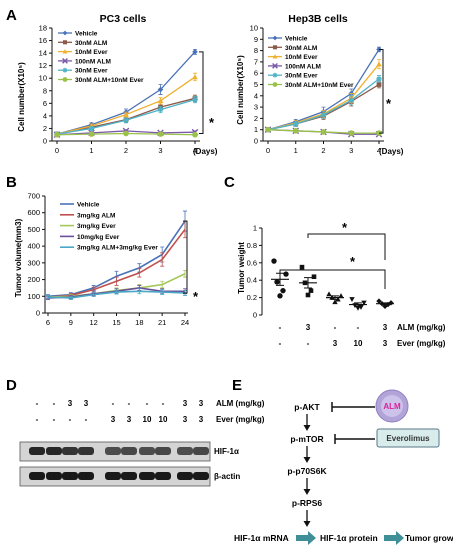 Image resolution: width=453 pixels, height=550 pixels. Describe the element at coordinates (226, 451) in the screenshot. I see `blot-band-label: HIF-1α` at that location.